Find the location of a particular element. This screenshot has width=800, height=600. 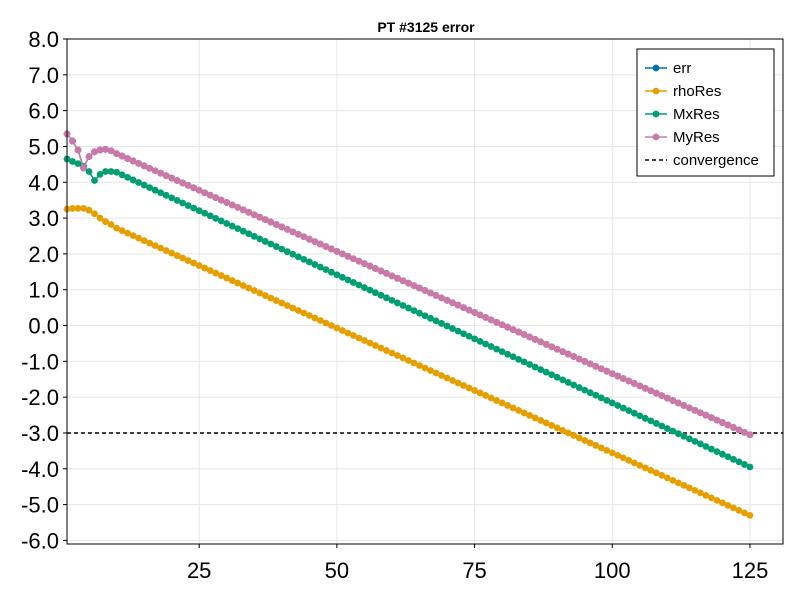

y-tick-label: -6.0 is located at coordinates (40, 540).